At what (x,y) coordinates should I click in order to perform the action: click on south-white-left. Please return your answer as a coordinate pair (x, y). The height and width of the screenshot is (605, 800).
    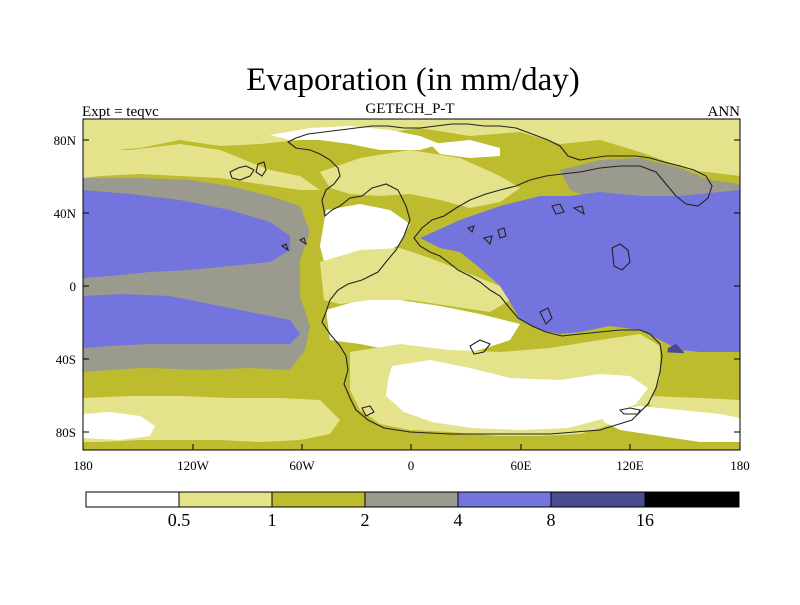
    Looking at the image, I should click on (119, 426).